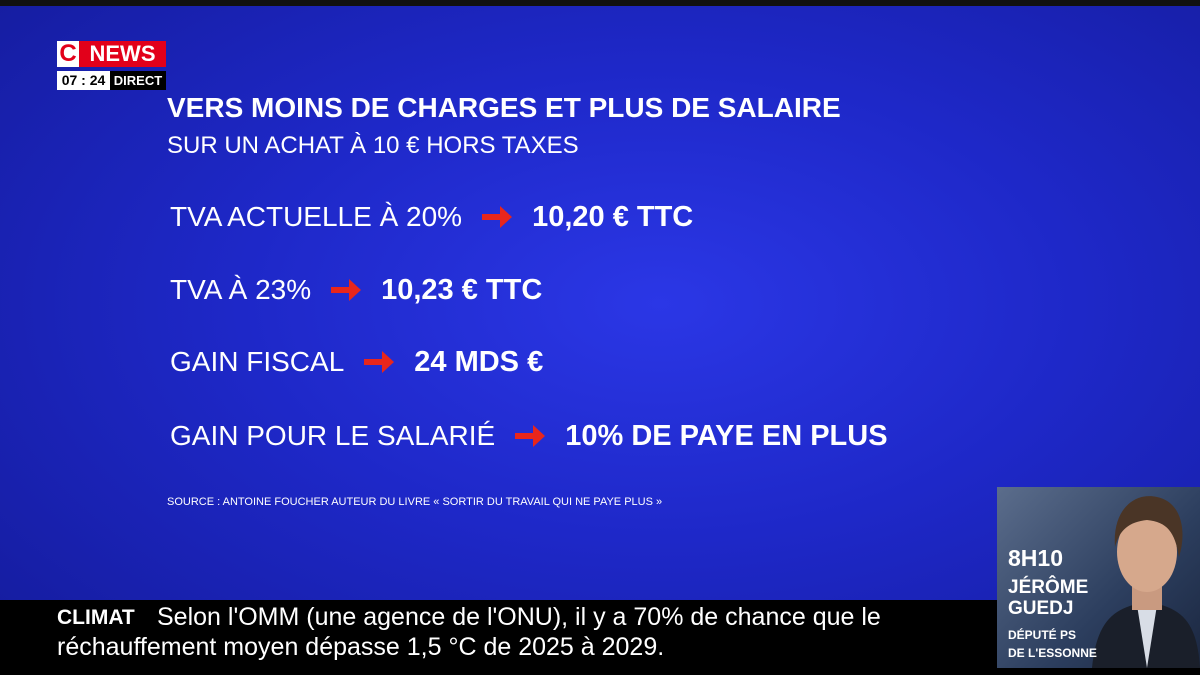  I want to click on guest-role: DE L'ESSONNE, so click(1052, 653).